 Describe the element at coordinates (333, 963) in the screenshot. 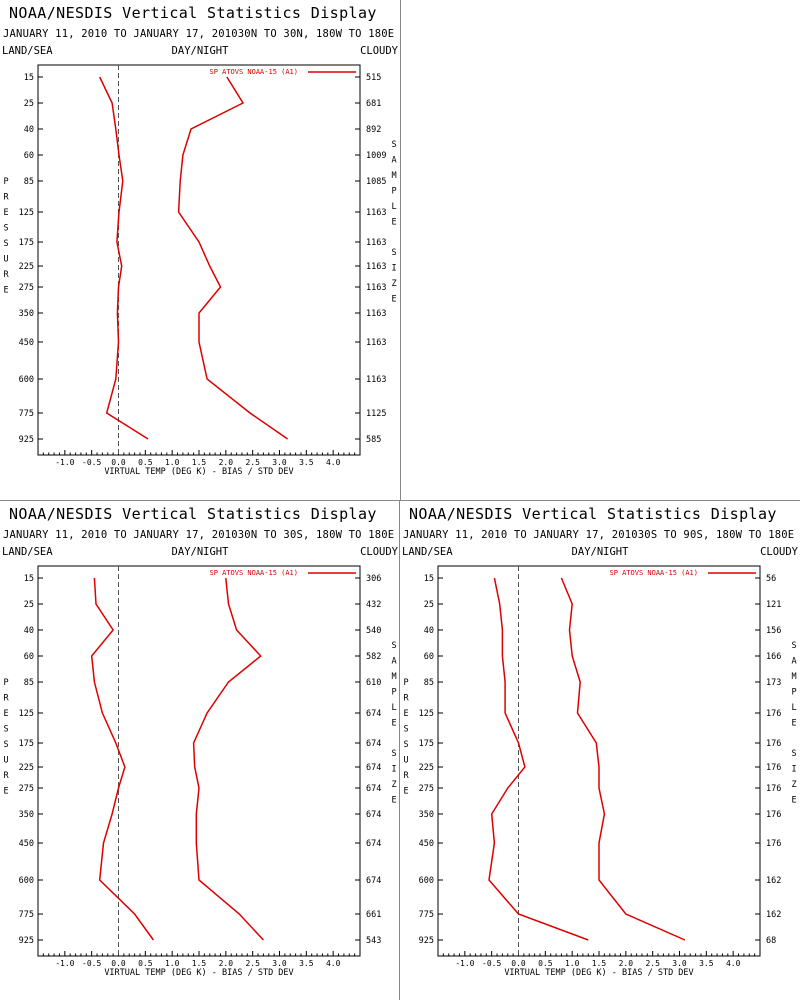

I see `x-tick-label: 4.0` at that location.